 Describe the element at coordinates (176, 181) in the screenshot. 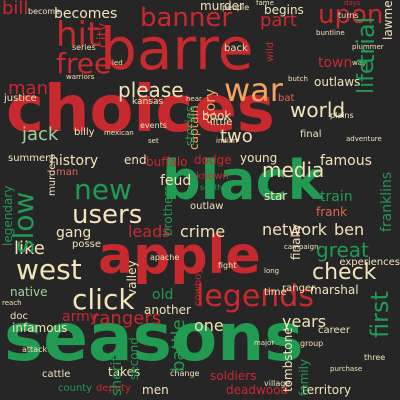

I see `word-feud: feud` at that location.